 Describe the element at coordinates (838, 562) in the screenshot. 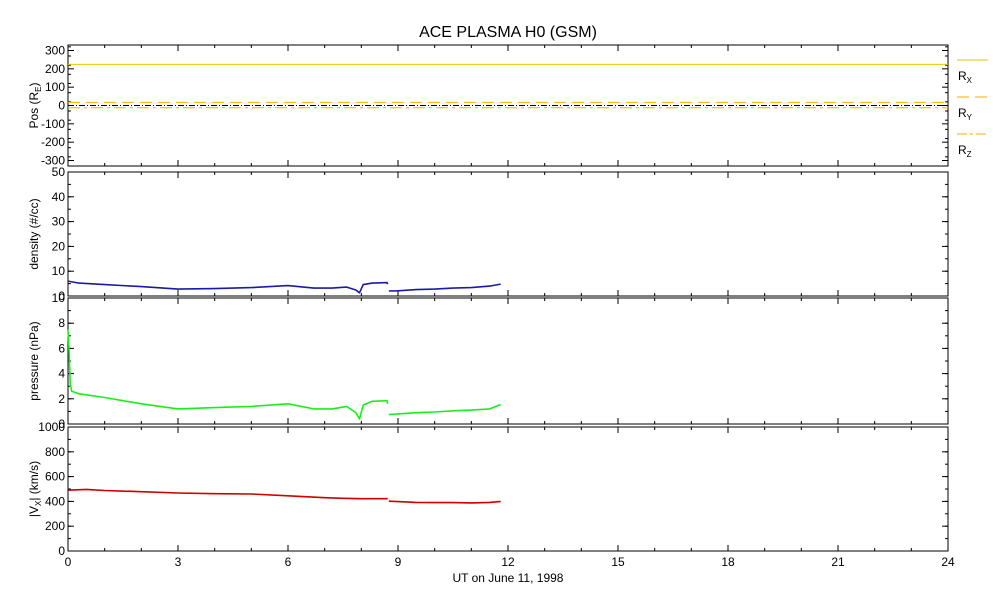

I see `x-tick-label: 21` at that location.